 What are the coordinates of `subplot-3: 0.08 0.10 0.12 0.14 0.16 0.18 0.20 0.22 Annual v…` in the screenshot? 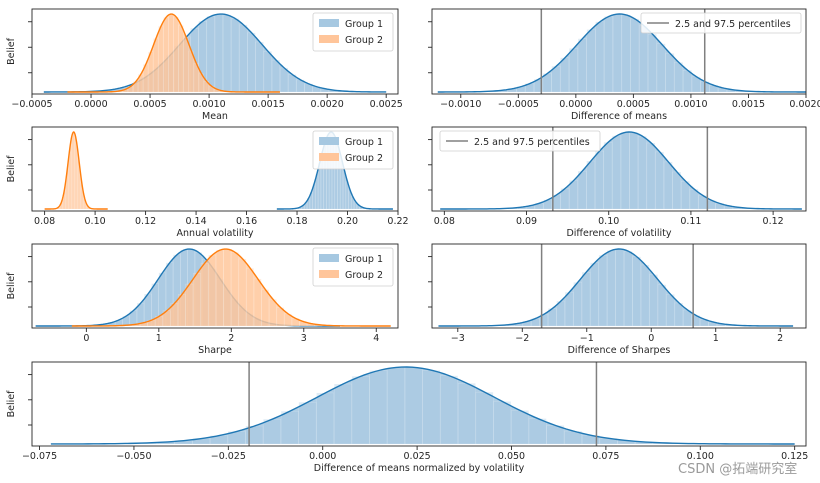 It's located at (207, 182).